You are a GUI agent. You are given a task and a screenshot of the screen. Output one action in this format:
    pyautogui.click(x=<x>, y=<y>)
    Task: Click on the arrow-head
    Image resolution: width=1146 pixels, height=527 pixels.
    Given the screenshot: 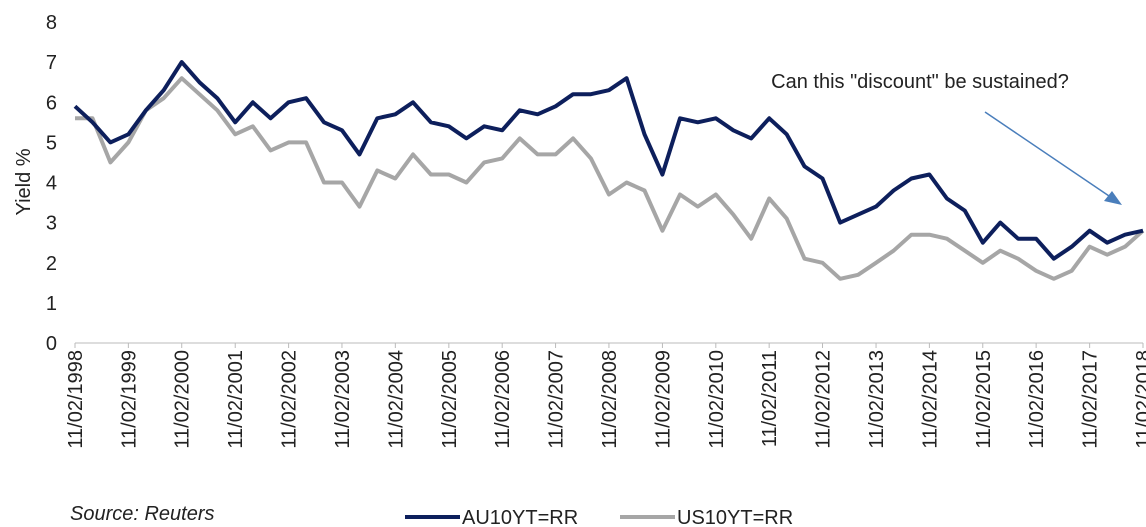 What is the action you would take?
    pyautogui.click(x=1113, y=198)
    